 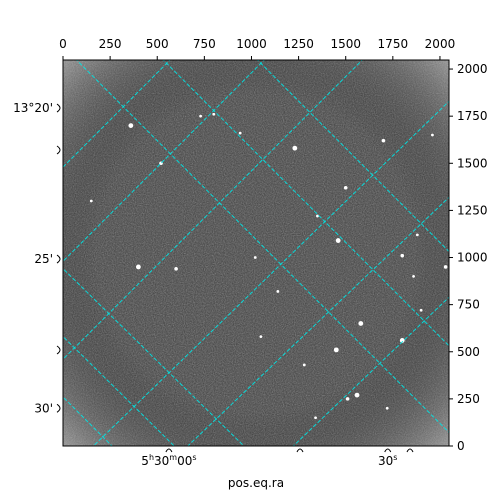 I want to click on y-tick-label: 250, so click(x=468, y=399).